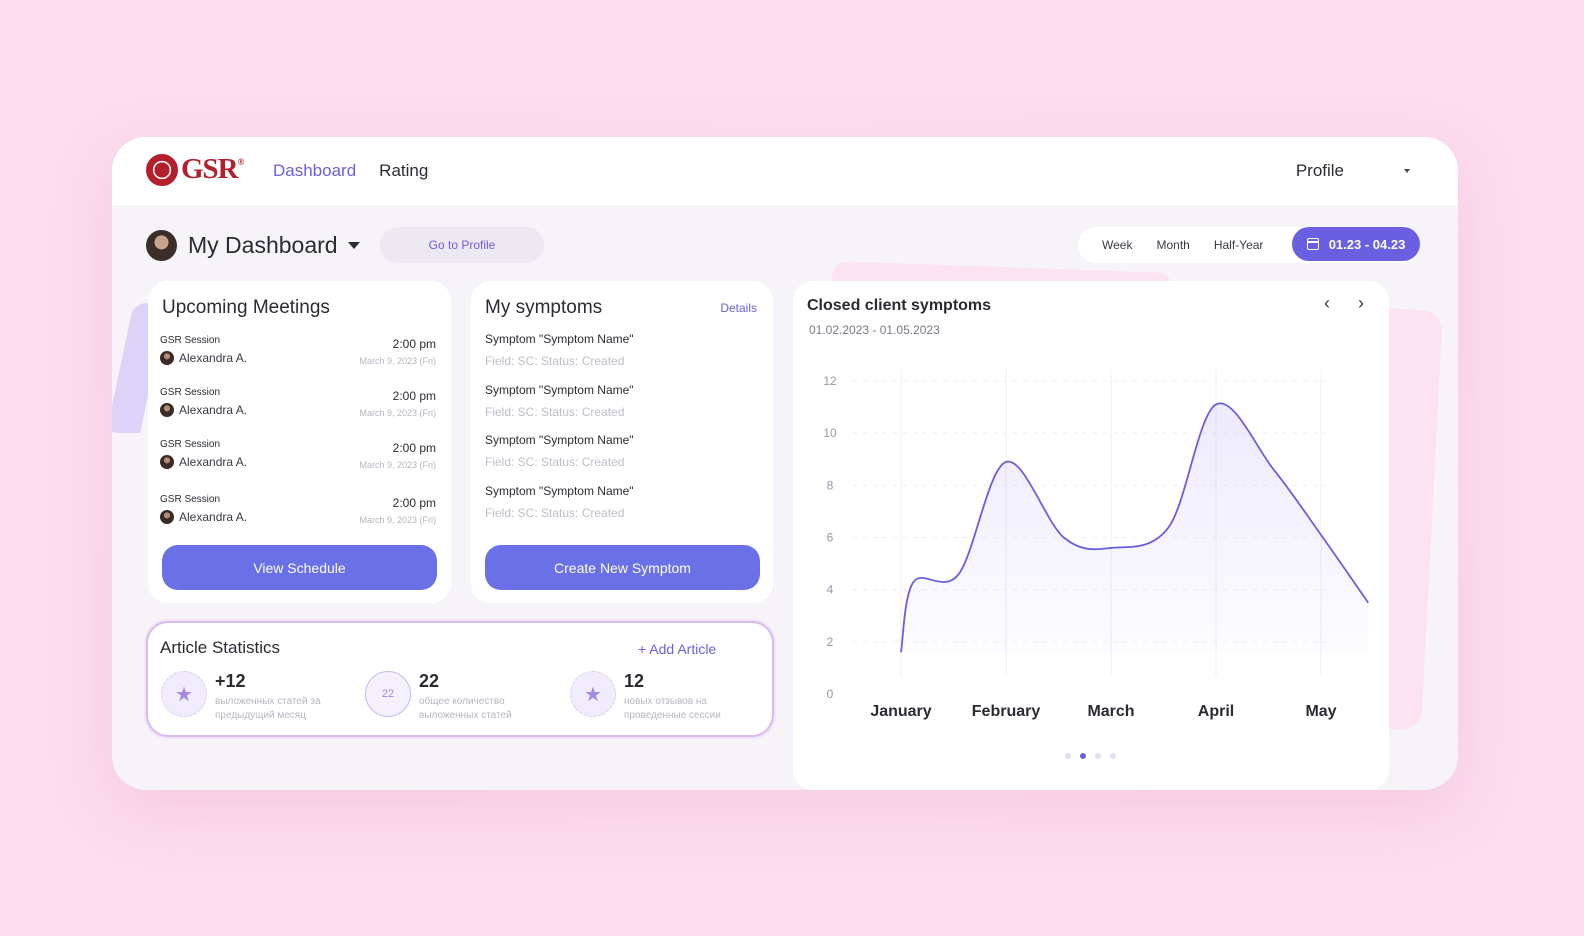 The image size is (1584, 936). Describe the element at coordinates (1173, 245) in the screenshot. I see `period-month: Month` at that location.